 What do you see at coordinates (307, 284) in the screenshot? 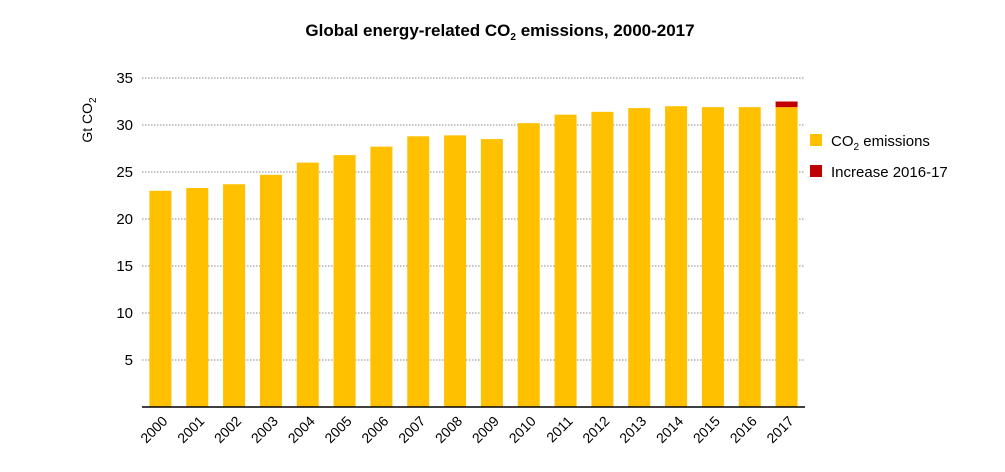
I see `bar-co2-emissions-2004` at bounding box center [307, 284].